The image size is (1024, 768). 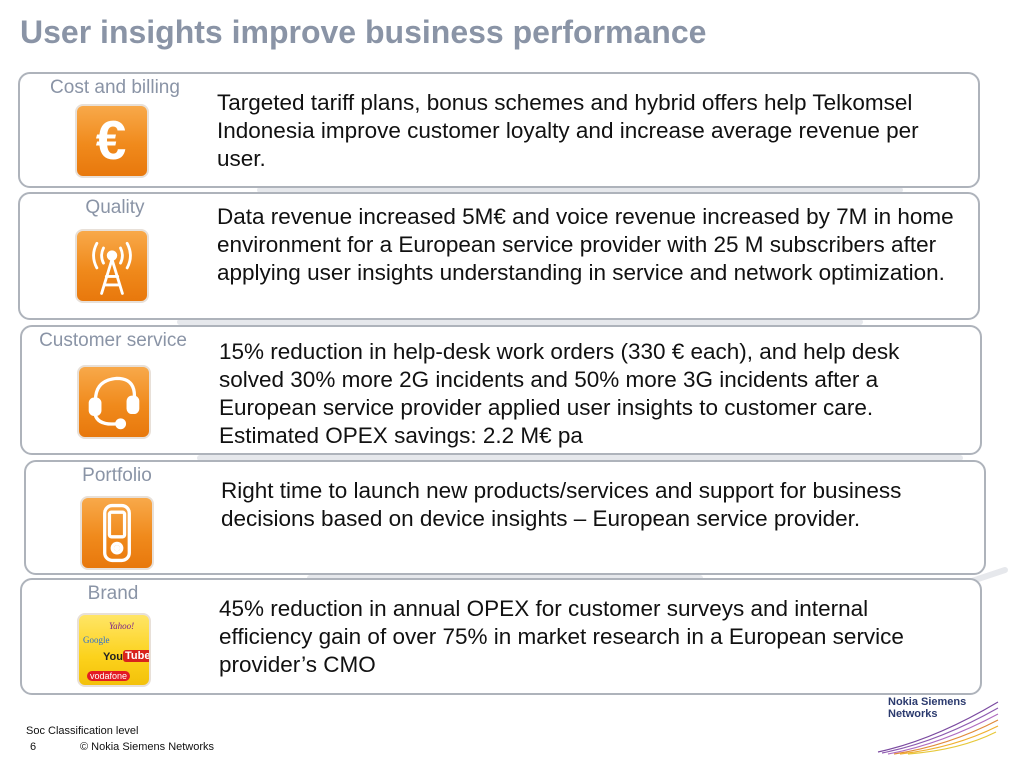 I want to click on mobile-phone-icon, so click(x=117, y=533).